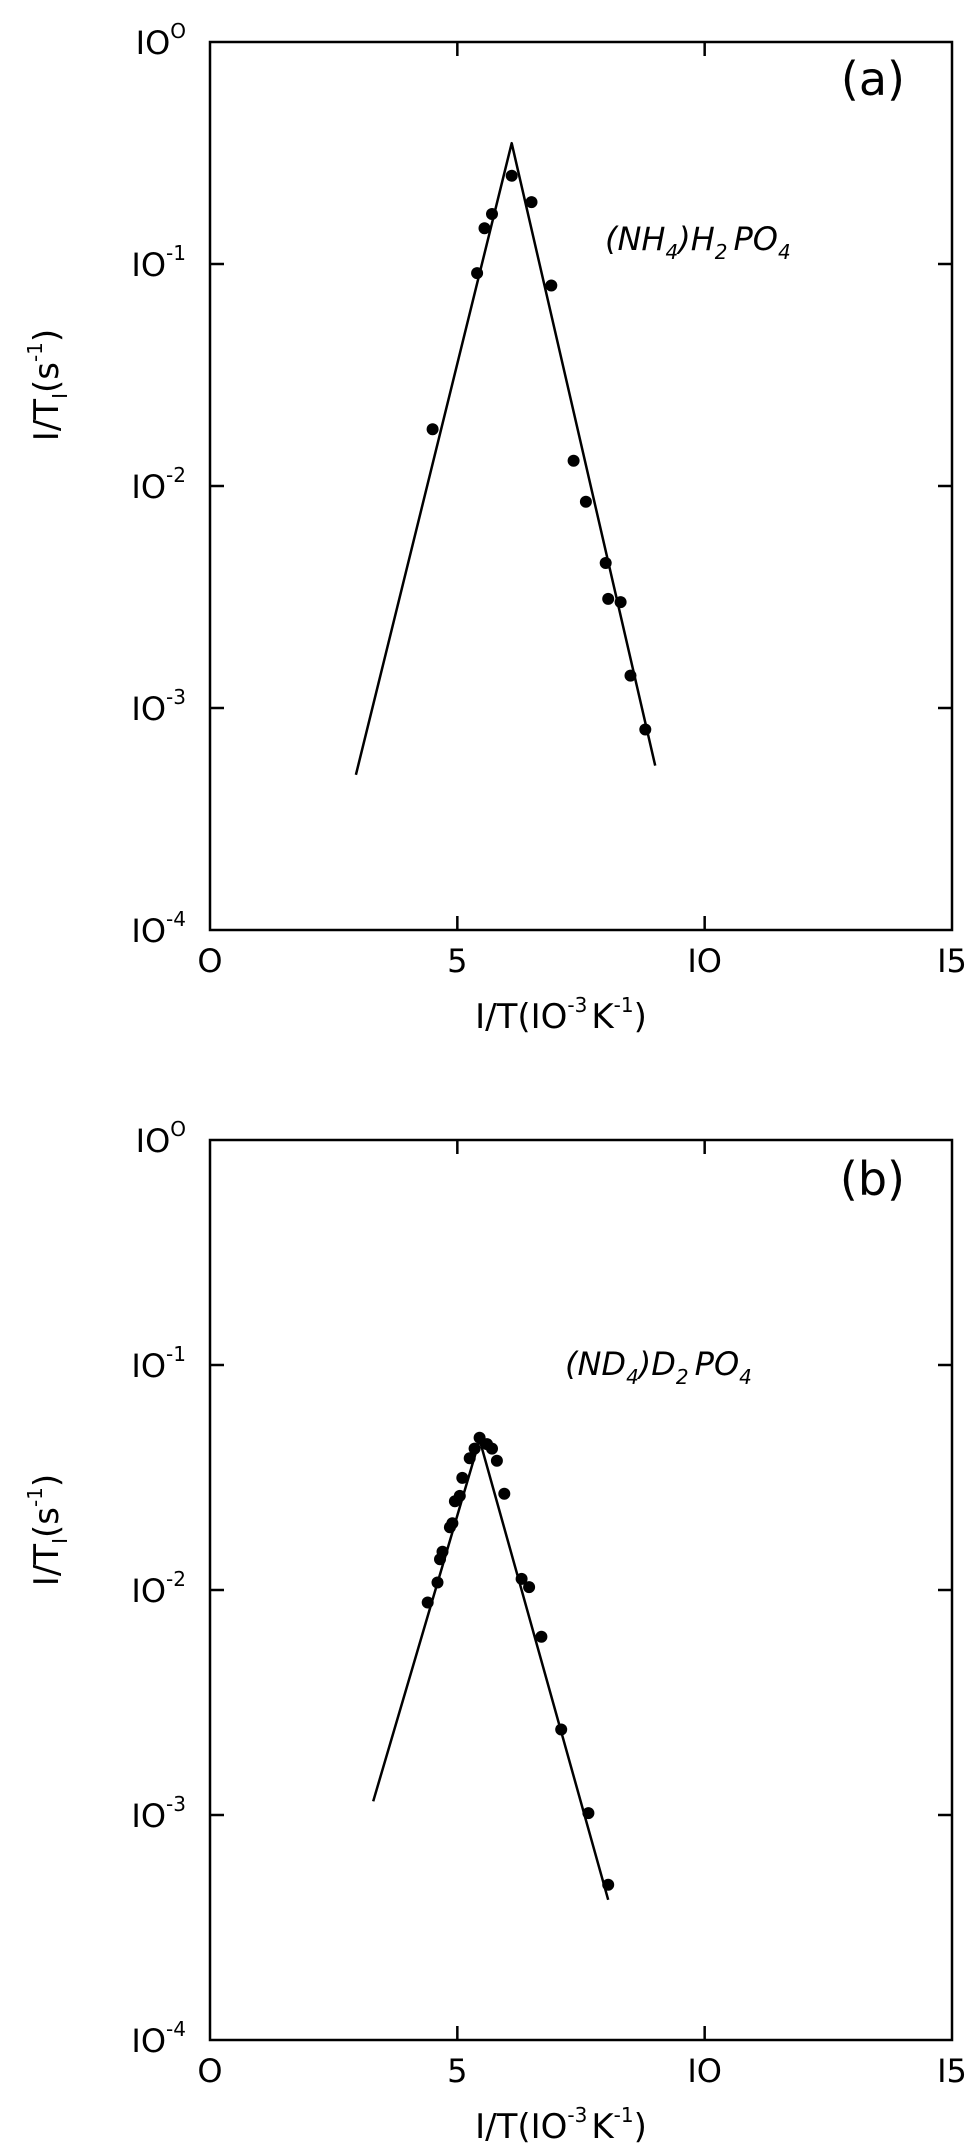 The image size is (971, 2154). I want to click on y-tick-exponent: -3, so click(176, 1804).